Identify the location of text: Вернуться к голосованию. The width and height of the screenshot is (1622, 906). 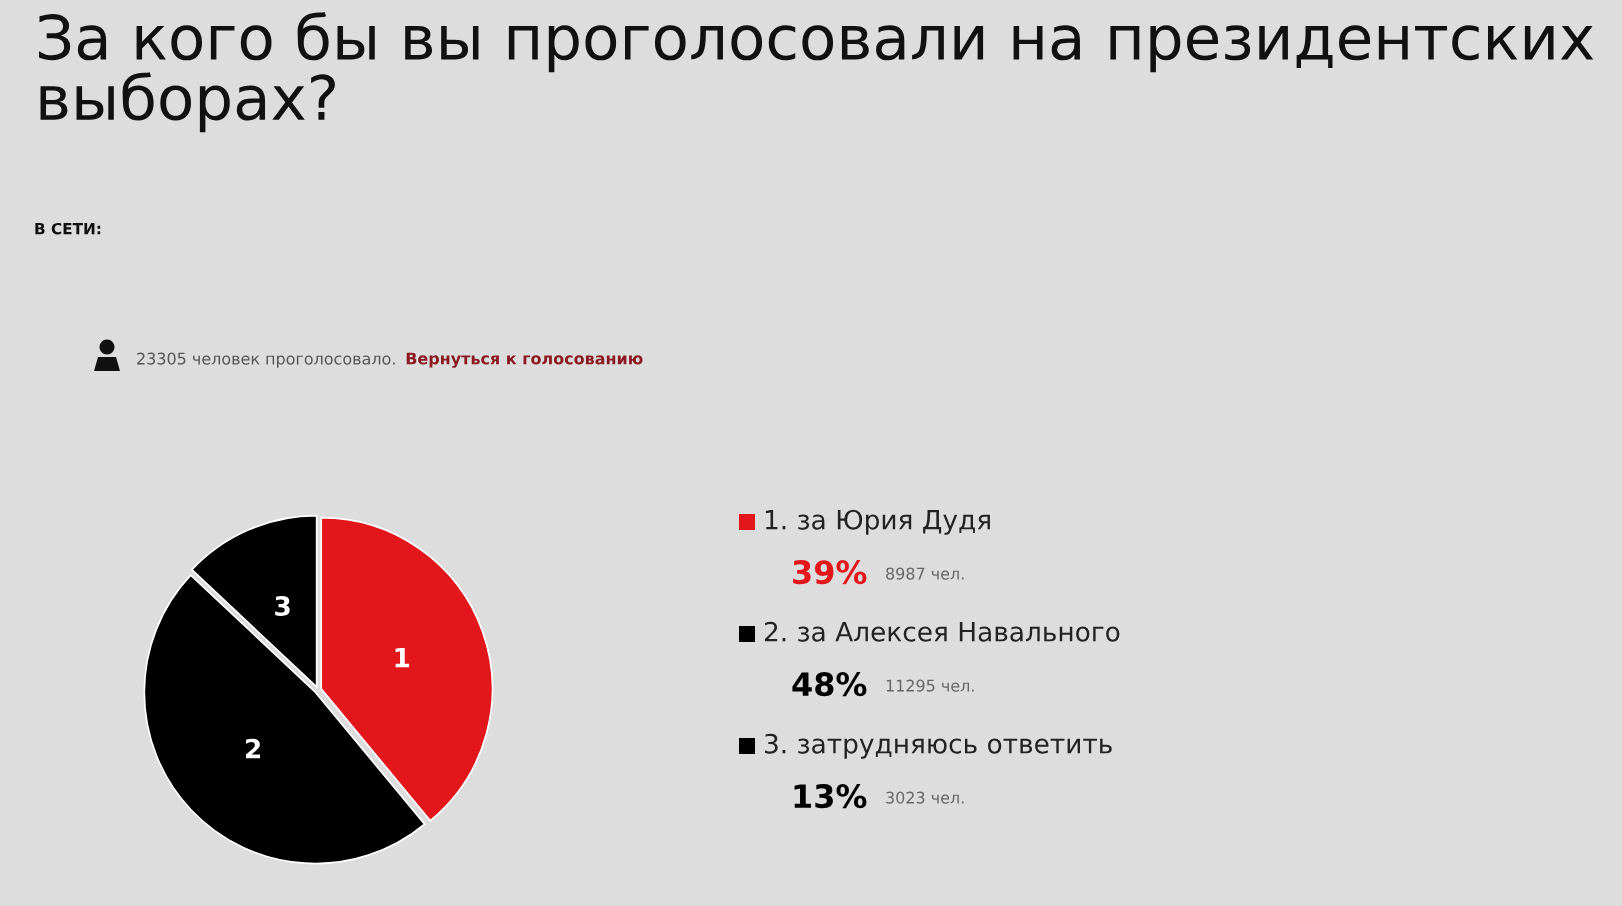
(524, 360).